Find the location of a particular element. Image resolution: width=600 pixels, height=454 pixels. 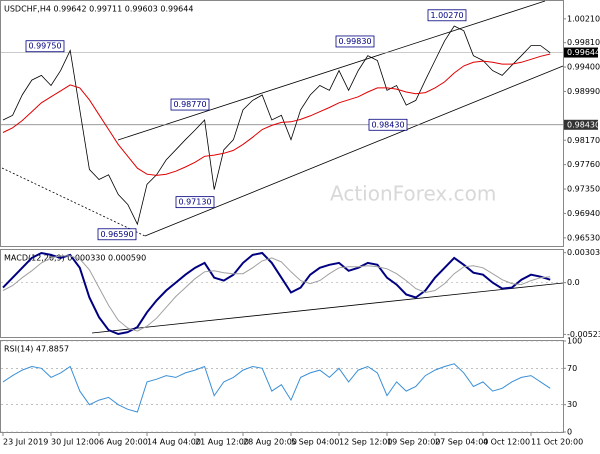

y-tick-label: 0.0 is located at coordinates (573, 282).